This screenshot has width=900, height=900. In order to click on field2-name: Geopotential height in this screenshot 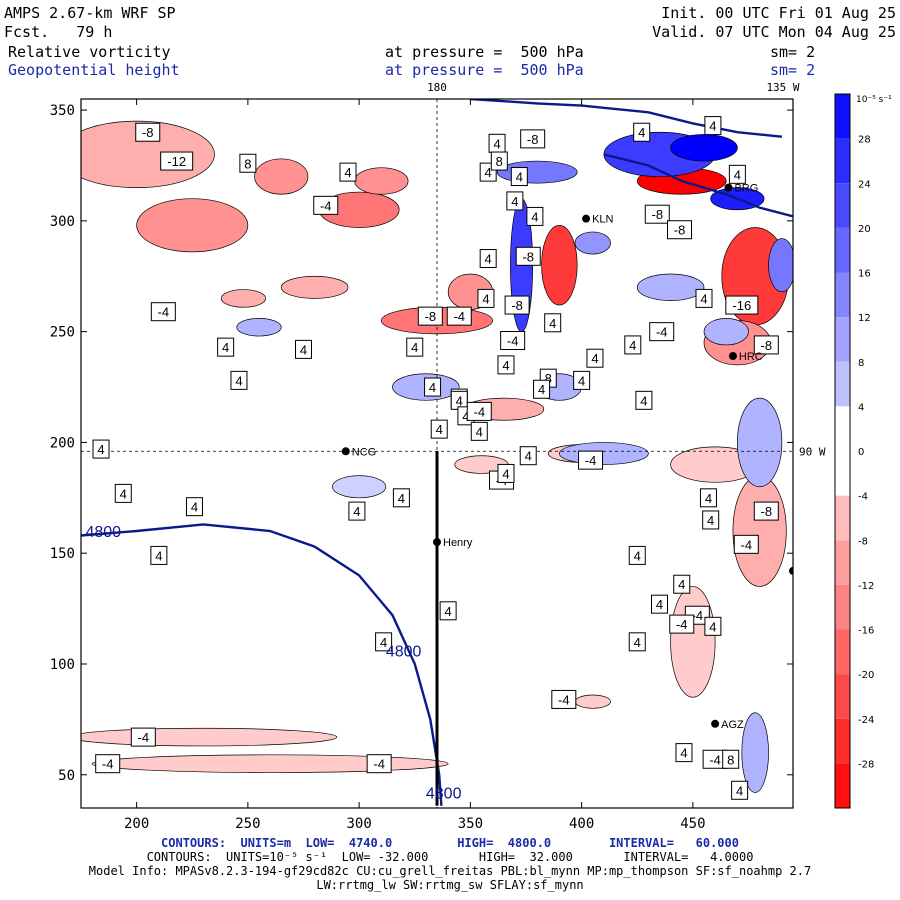, I will do `click(94, 70)`.